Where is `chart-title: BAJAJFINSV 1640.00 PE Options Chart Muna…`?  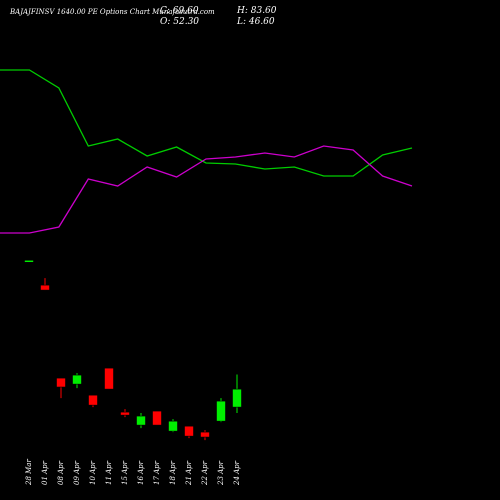
chart-title: BAJAJFINSV 1640.00 PE Options Chart Muna… is located at coordinates (112, 12).